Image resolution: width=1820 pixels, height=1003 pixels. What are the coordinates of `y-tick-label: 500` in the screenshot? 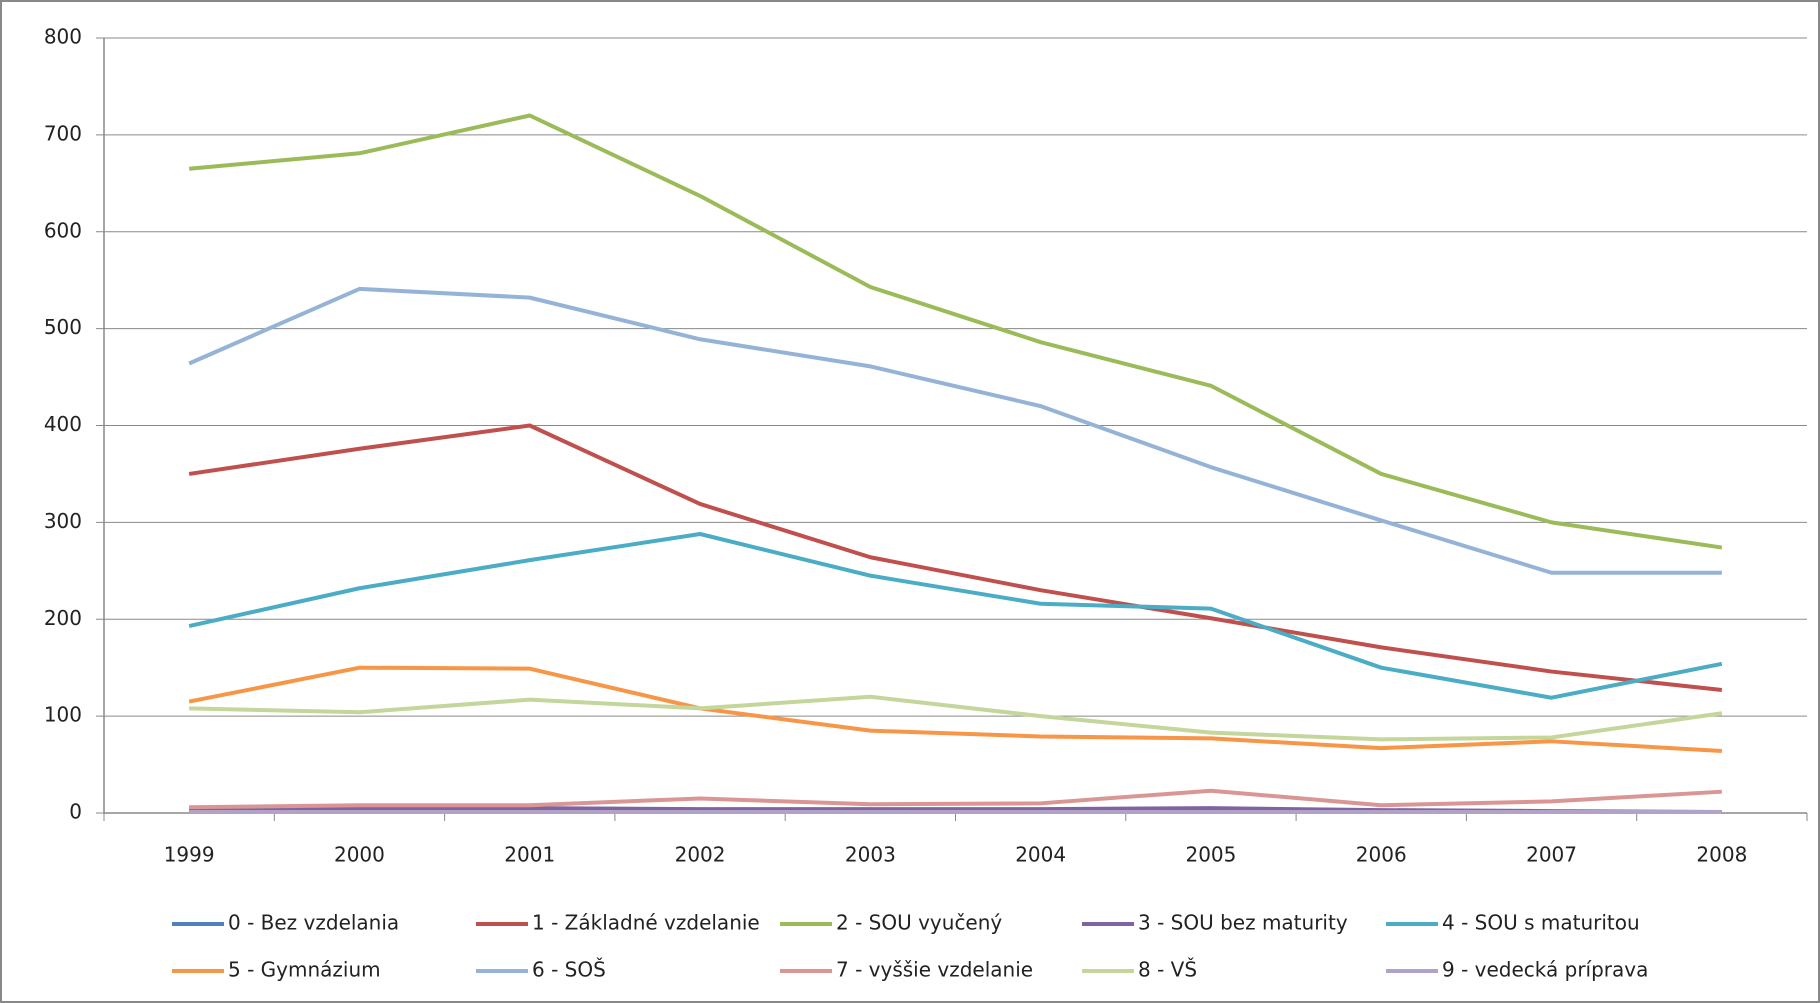 It's located at (63, 327).